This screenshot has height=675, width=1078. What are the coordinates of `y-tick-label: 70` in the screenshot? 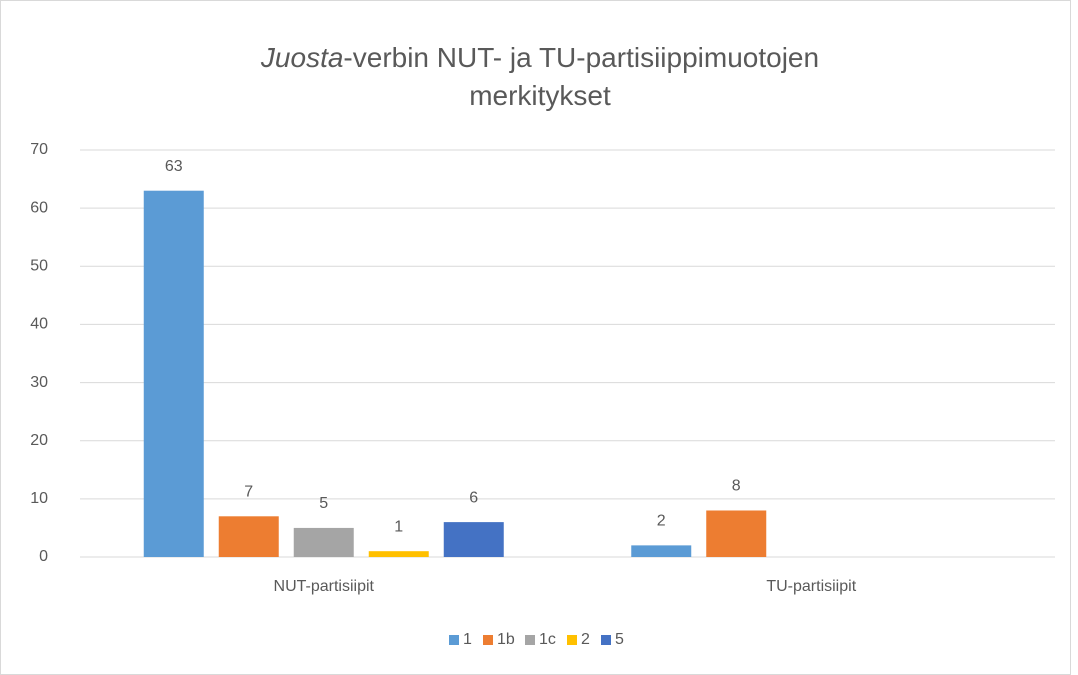 It's located at (39, 149).